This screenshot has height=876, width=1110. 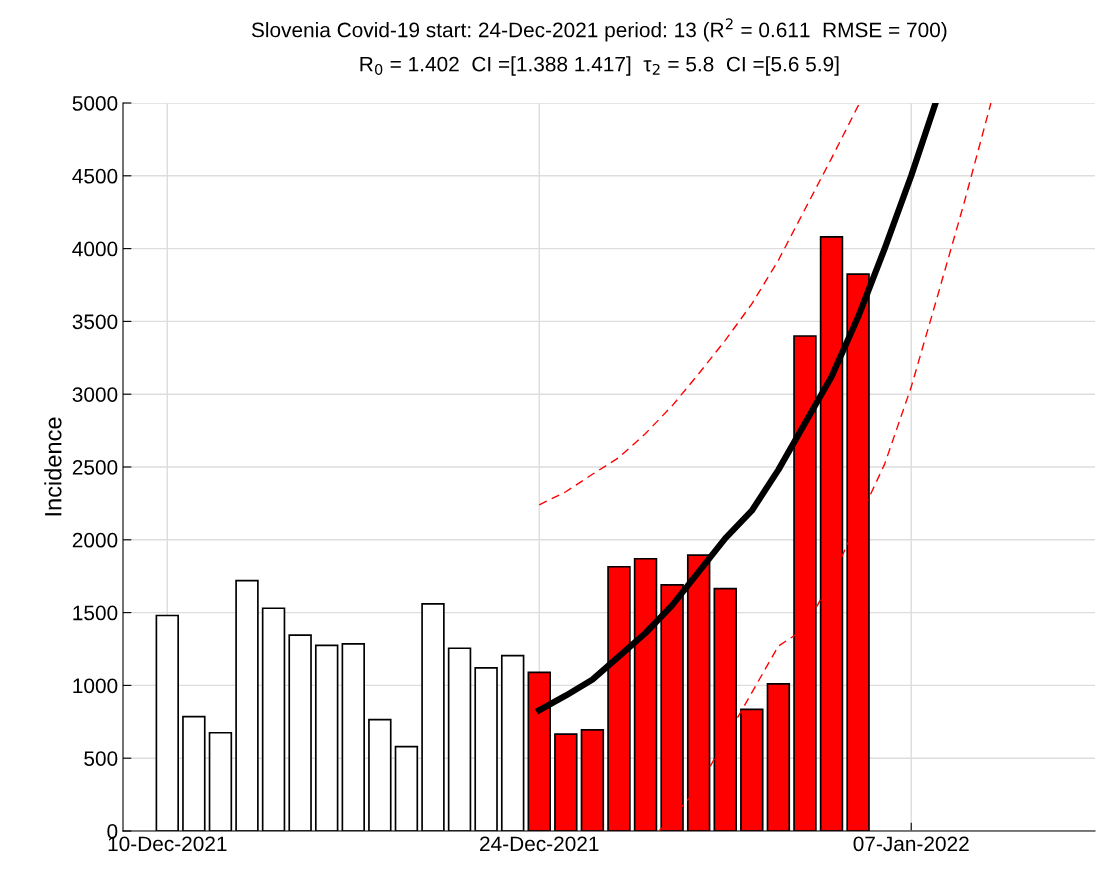 I want to click on chart-title: Slovenia Covid-19 start: 24-Dec-2021 period: 13 (R$^{2}$ = 0.611 RMSE = 700), so click(x=599, y=30).